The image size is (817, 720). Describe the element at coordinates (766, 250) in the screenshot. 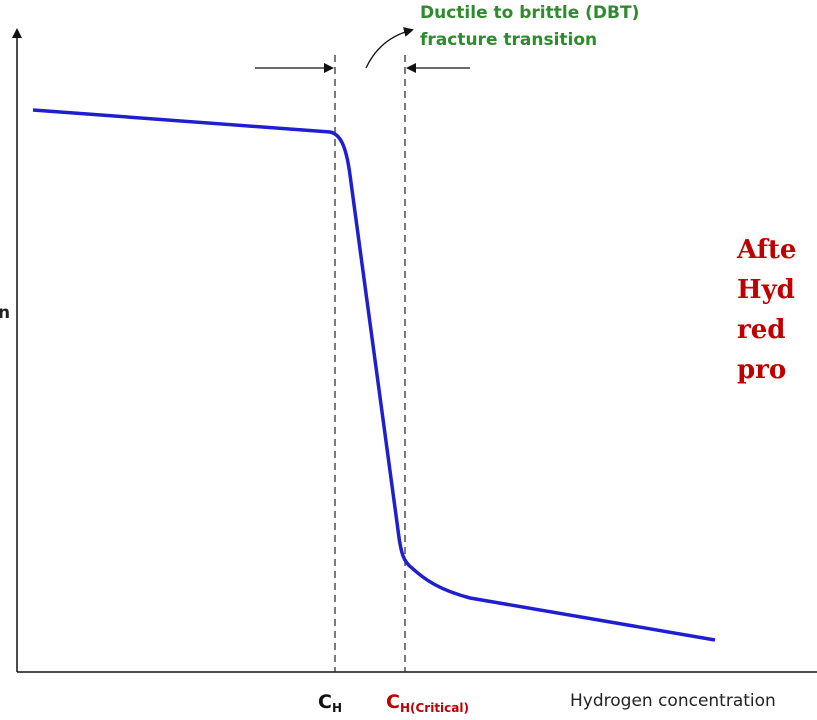

I see `side-note: Afte` at that location.